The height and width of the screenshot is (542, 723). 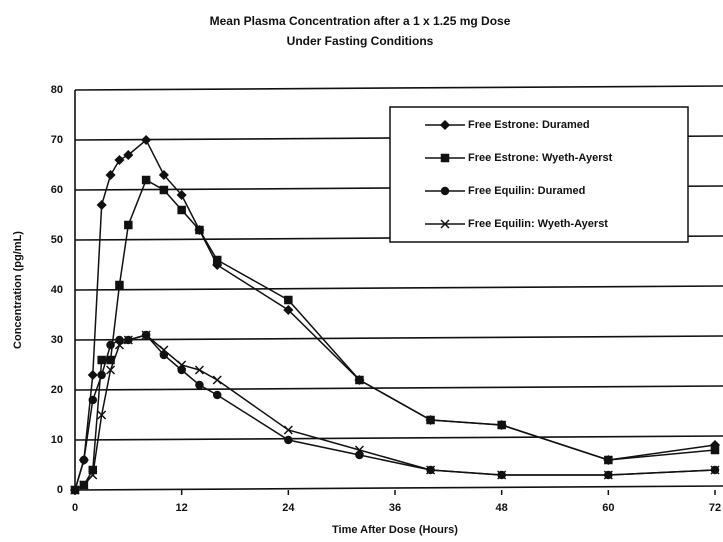 What do you see at coordinates (539, 174) in the screenshot?
I see `legend-box` at bounding box center [539, 174].